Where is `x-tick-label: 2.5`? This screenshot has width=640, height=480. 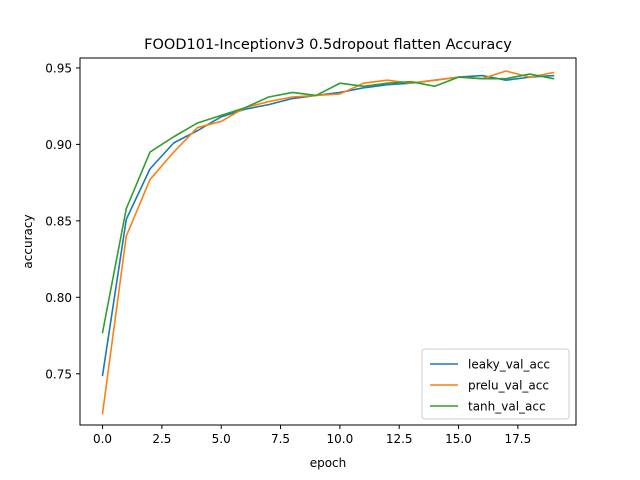 x-tick-label: 2.5 is located at coordinates (161, 439).